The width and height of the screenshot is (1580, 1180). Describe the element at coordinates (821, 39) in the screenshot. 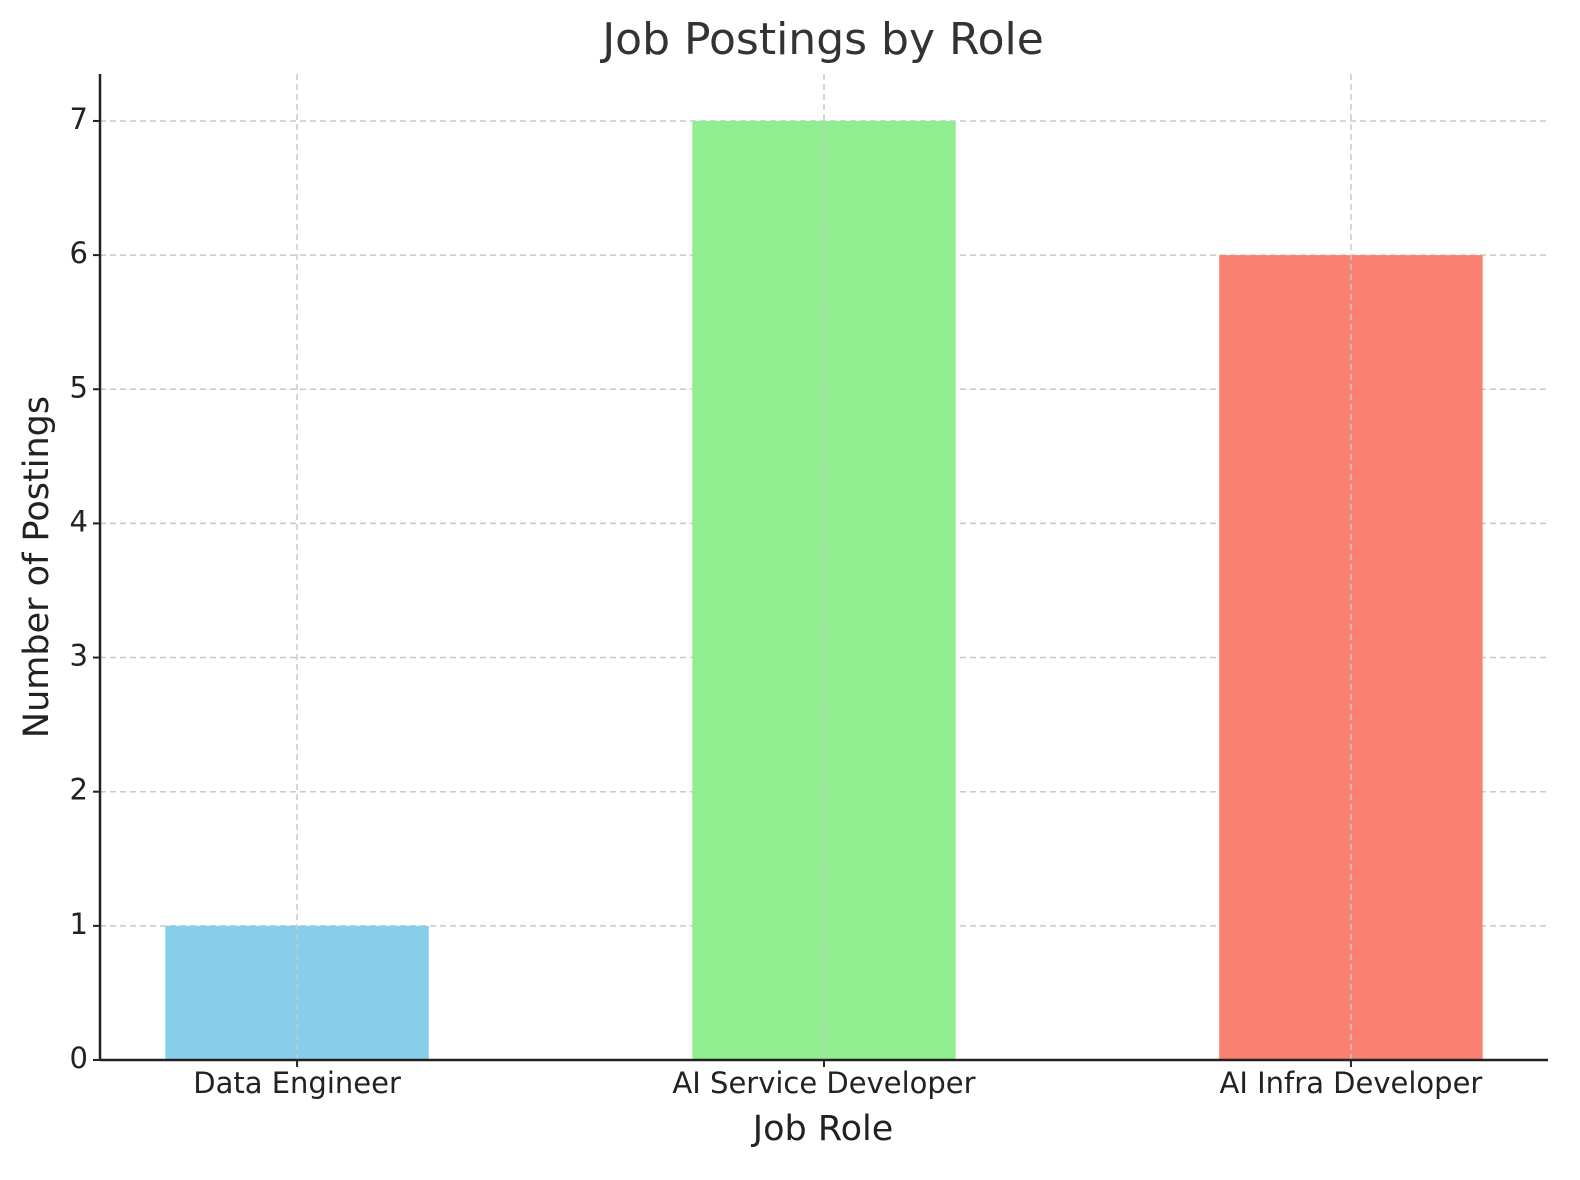

I see `chart-title: Job Postings by Role` at that location.